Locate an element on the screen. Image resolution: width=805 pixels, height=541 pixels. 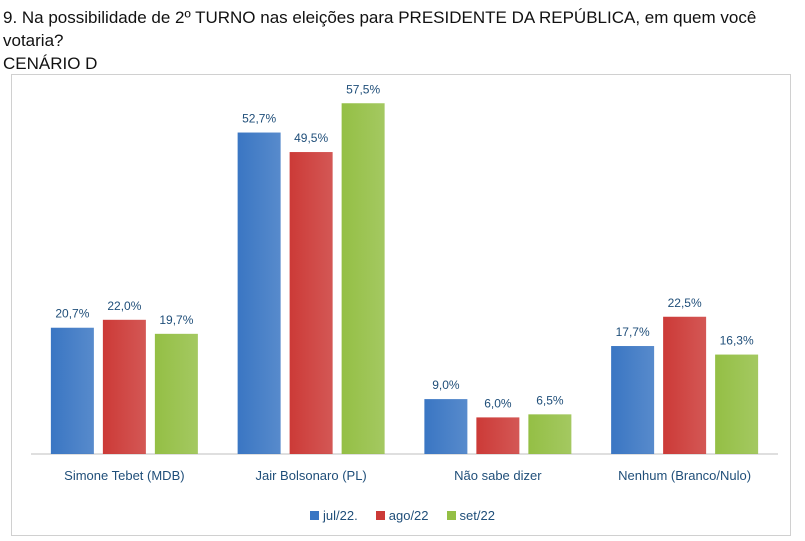
legend-swatch-ago is located at coordinates (380, 515).